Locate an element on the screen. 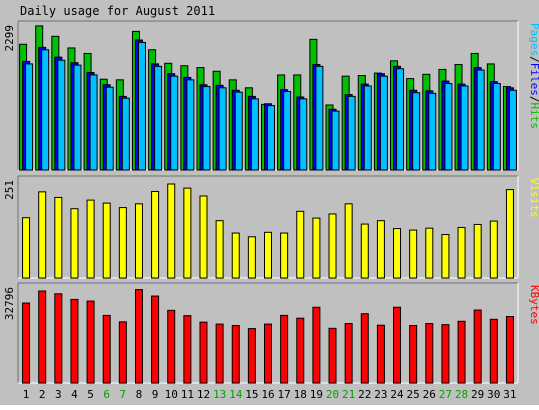  hits-panel-max-label: 2299 is located at coordinates (9, 38).